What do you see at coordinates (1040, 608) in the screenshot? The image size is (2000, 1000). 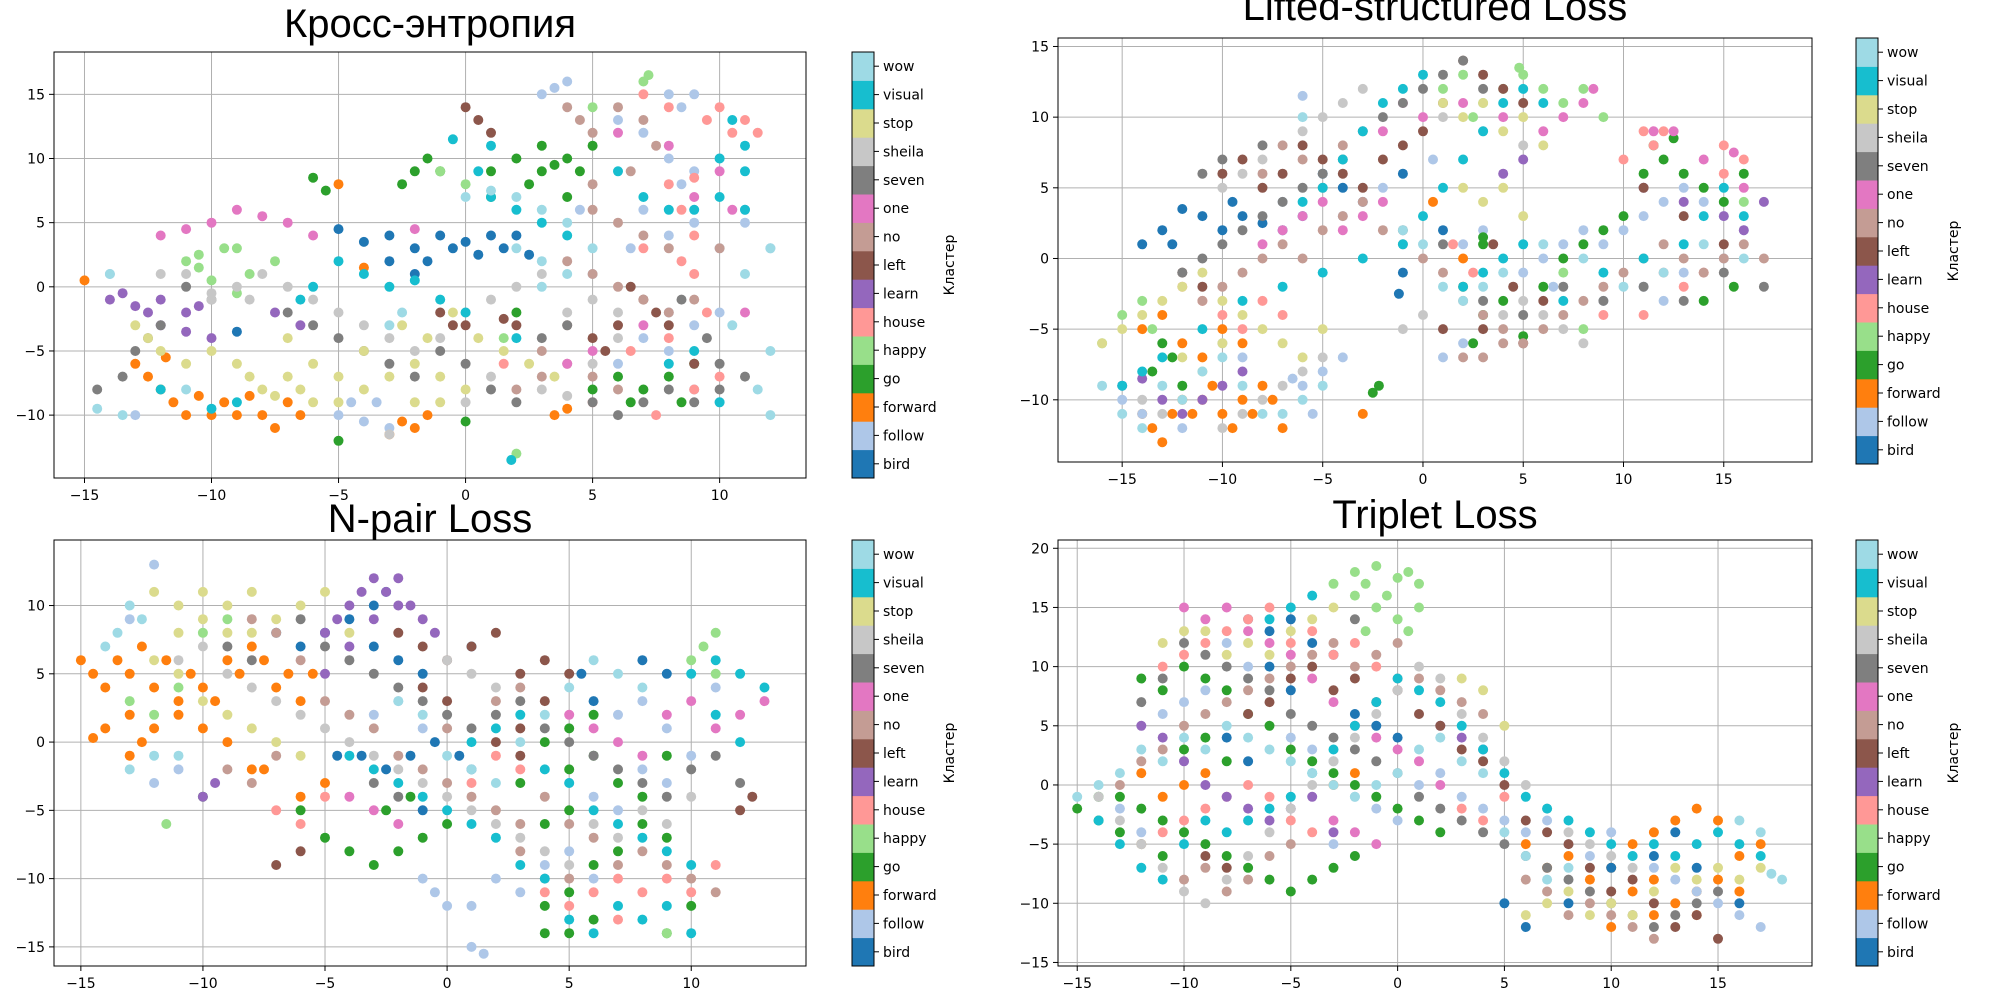 I see `y-tick-label: 15` at bounding box center [1040, 608].